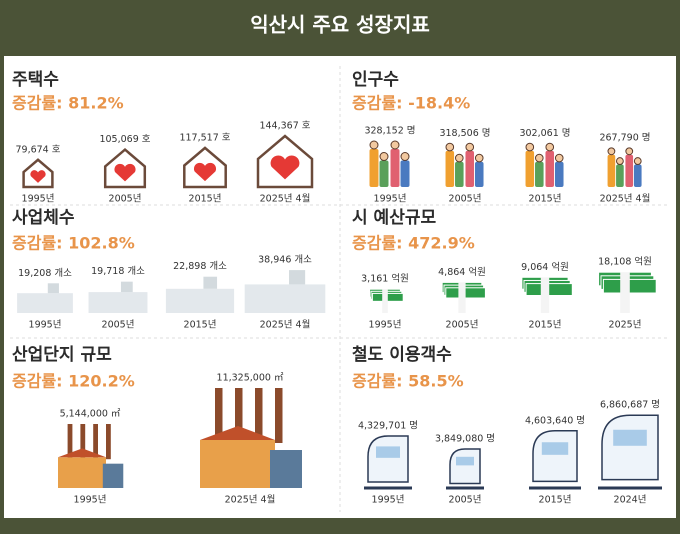  What do you see at coordinates (411, 103) in the screenshot?
I see `growth-rate: 증감률: -18.4%` at bounding box center [411, 103].